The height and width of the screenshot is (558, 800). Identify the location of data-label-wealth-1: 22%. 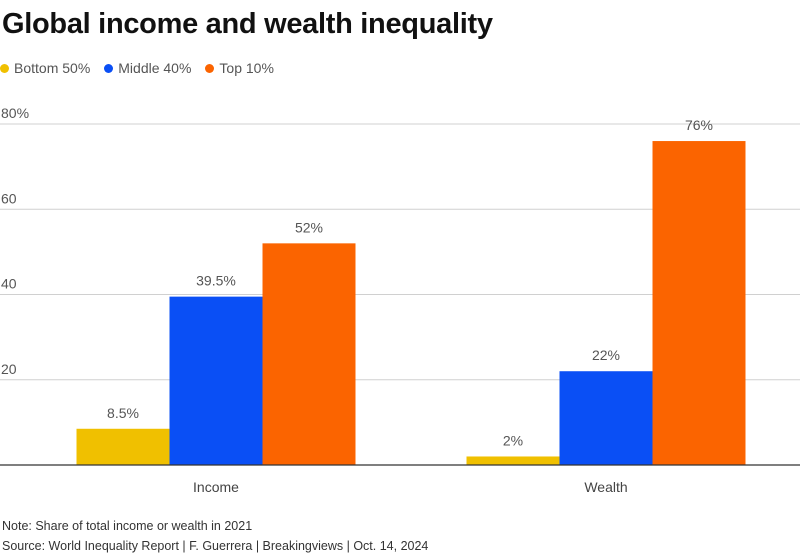
(606, 355).